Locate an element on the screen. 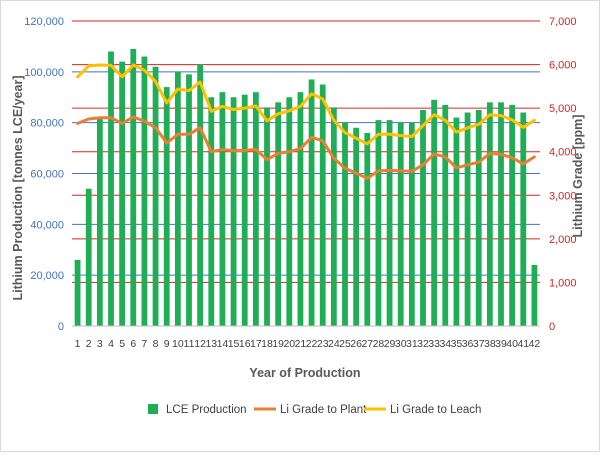 Image resolution: width=600 pixels, height=457 pixels. legend-label: LCE Production is located at coordinates (206, 410).